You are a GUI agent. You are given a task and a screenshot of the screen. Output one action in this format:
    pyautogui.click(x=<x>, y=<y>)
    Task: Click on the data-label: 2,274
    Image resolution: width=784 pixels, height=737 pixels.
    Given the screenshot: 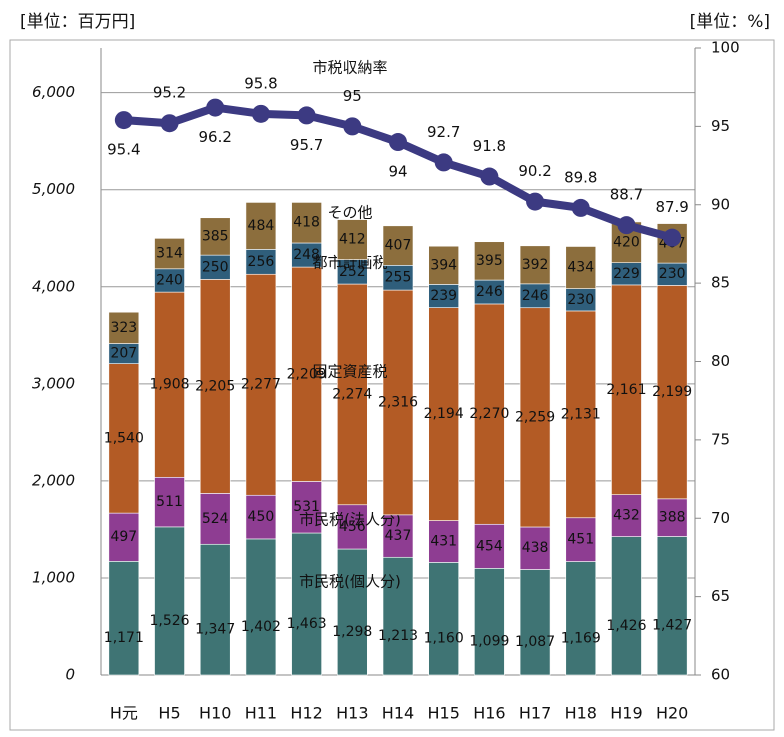 What is the action you would take?
    pyautogui.click(x=352, y=394)
    